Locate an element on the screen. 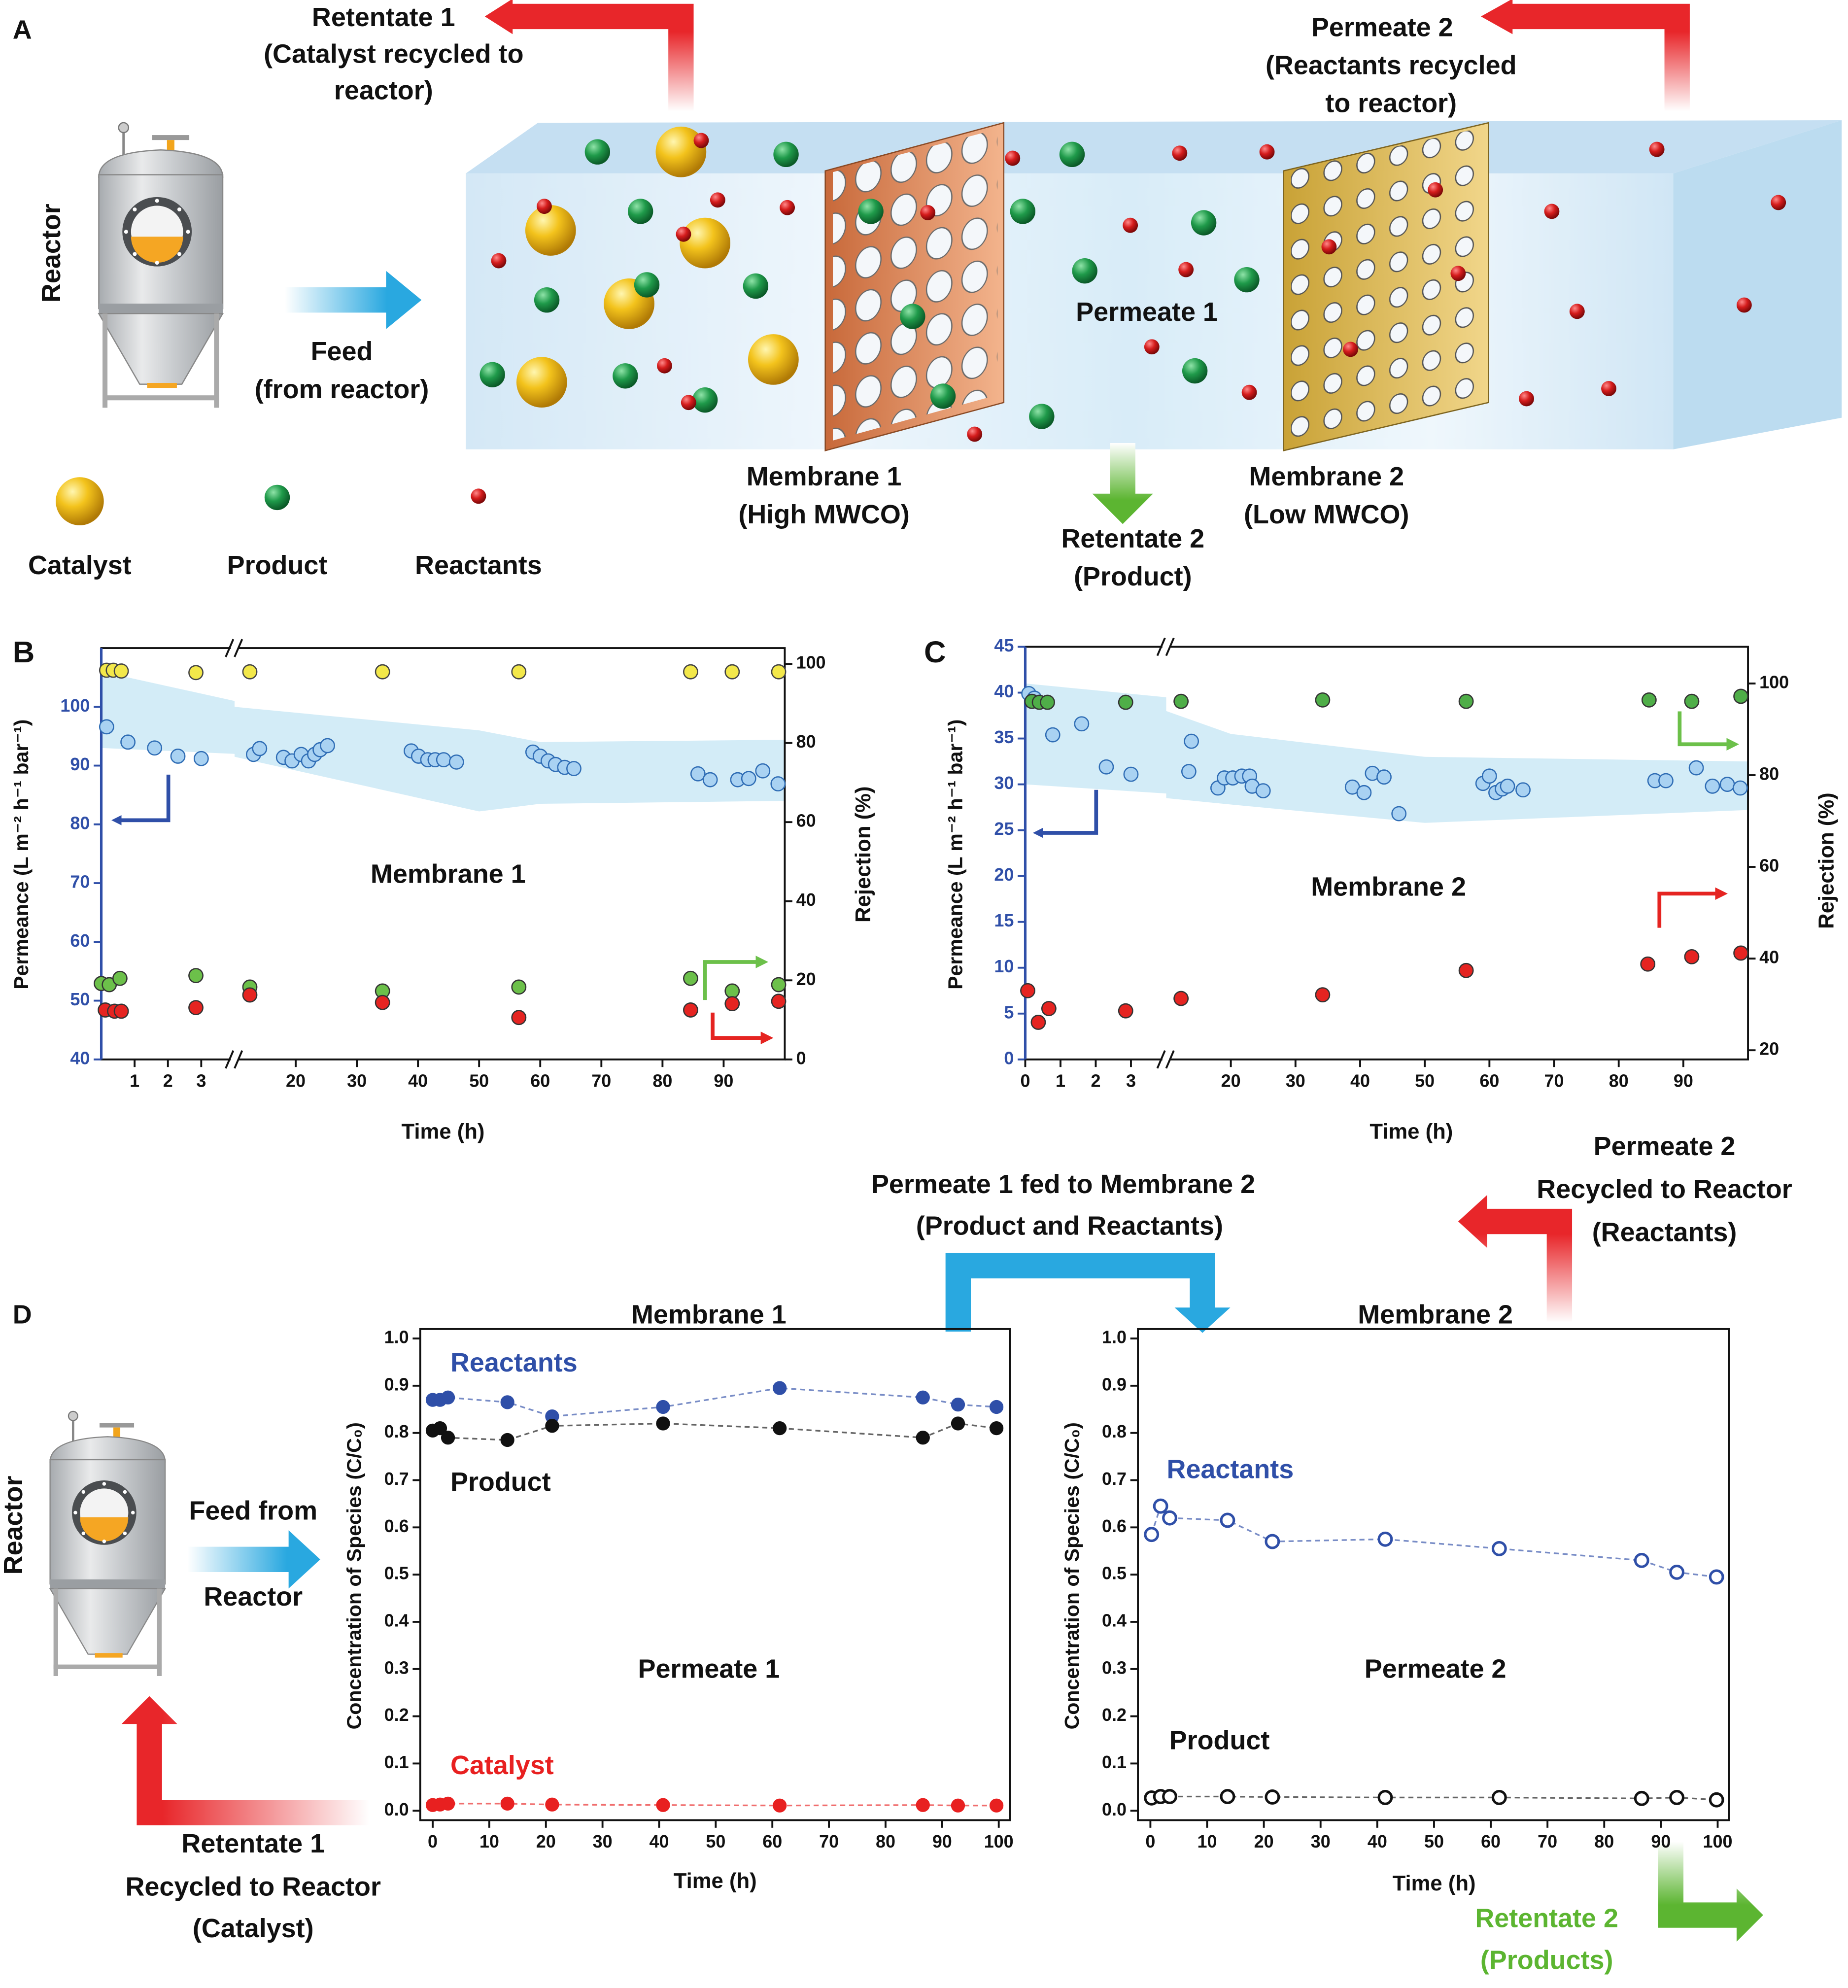  y2-axis-label: Rejection (%) is located at coordinates (1826, 860).